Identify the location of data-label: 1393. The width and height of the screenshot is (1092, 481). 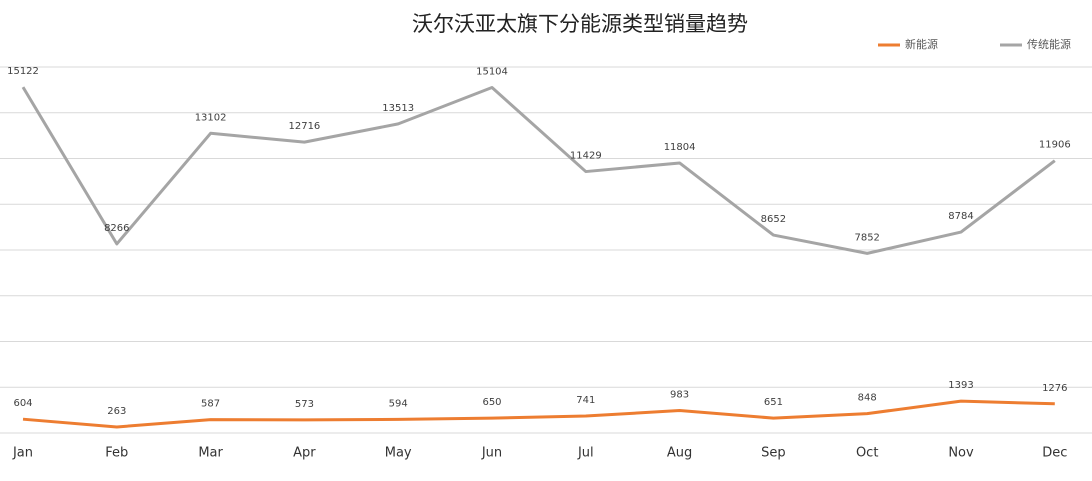
(960, 385).